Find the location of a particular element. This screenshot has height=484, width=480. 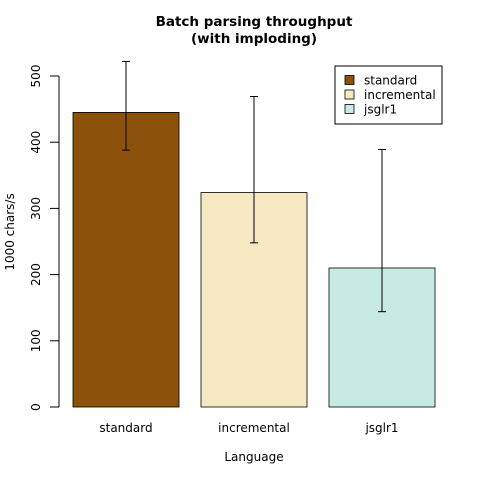

y-tick-label: 300 is located at coordinates (36, 208).